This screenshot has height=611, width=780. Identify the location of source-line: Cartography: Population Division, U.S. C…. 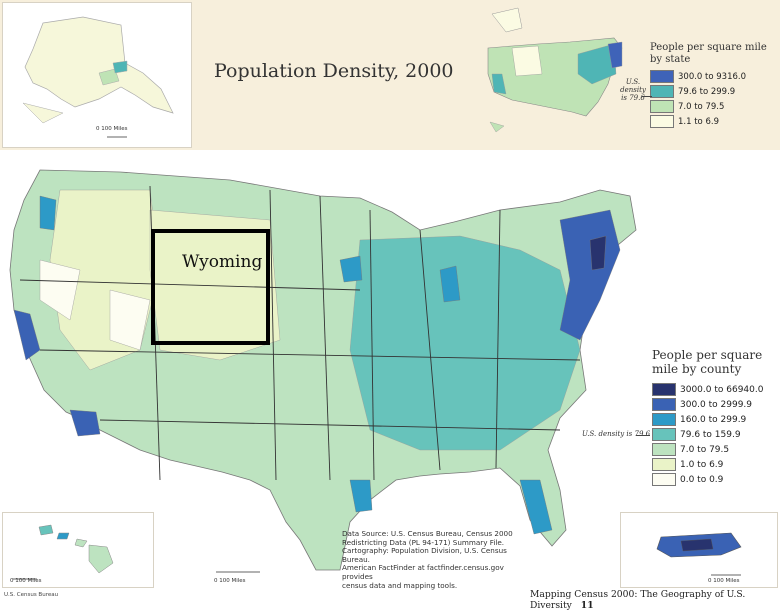
(424, 555).